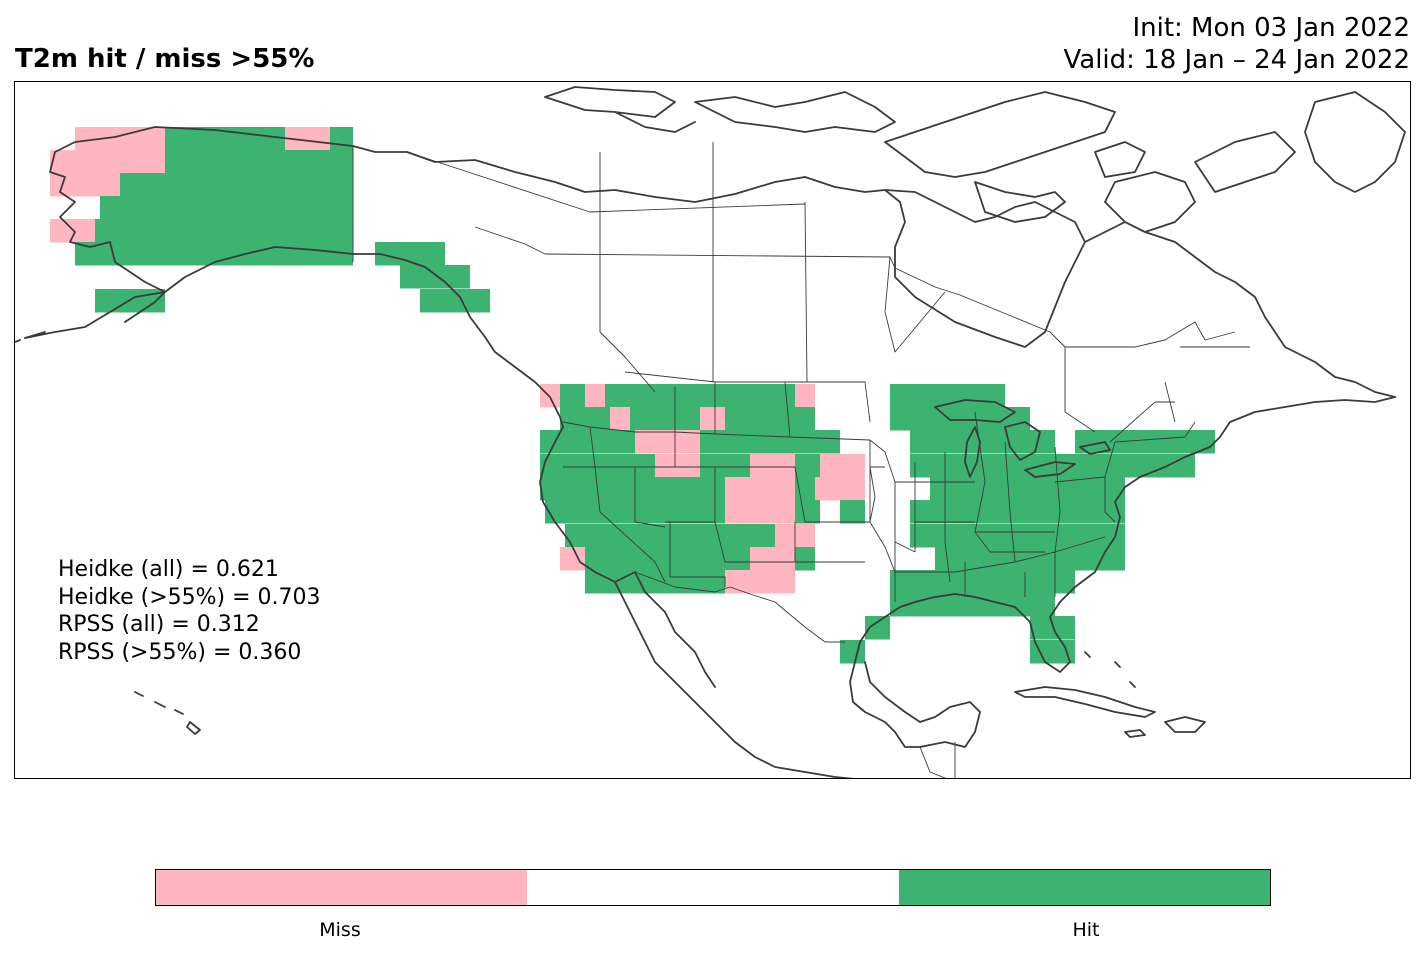 This screenshot has height=956, width=1425. Describe the element at coordinates (1240, 309) in the screenshot. I see `labrador-coast` at that location.